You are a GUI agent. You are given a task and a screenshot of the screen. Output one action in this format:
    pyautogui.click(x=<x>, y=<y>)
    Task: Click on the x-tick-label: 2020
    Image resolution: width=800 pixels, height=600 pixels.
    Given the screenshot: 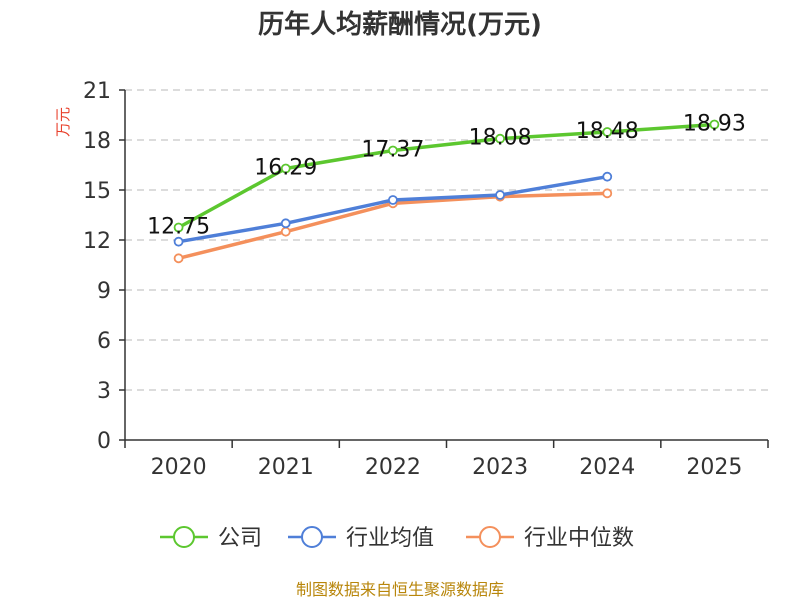 What is the action you would take?
    pyautogui.click(x=179, y=467)
    